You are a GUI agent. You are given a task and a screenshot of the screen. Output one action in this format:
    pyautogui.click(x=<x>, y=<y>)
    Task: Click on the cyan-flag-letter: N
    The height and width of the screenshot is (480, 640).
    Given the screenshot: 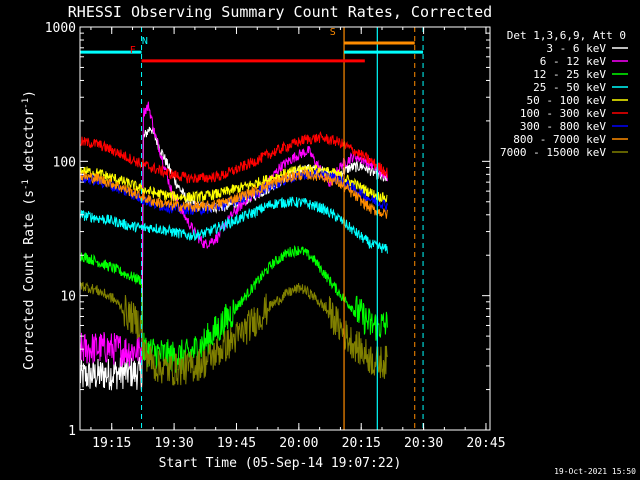 What is the action you would take?
    pyautogui.click(x=145, y=41)
    